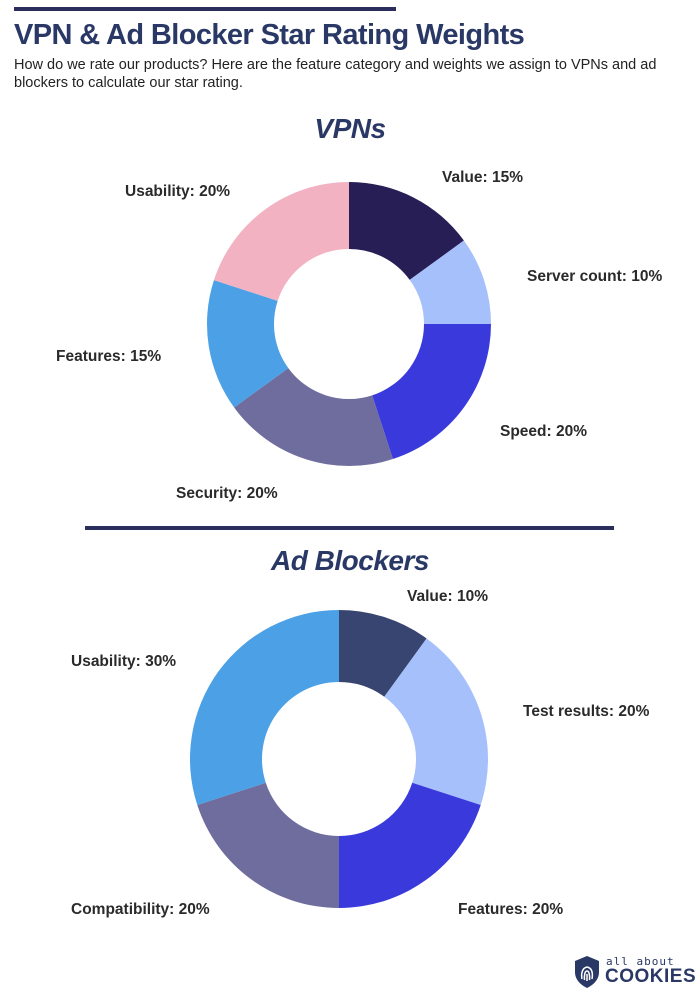 The image size is (700, 1003). Describe the element at coordinates (123, 661) in the screenshot. I see `label-usability: Usability: 30%` at that location.